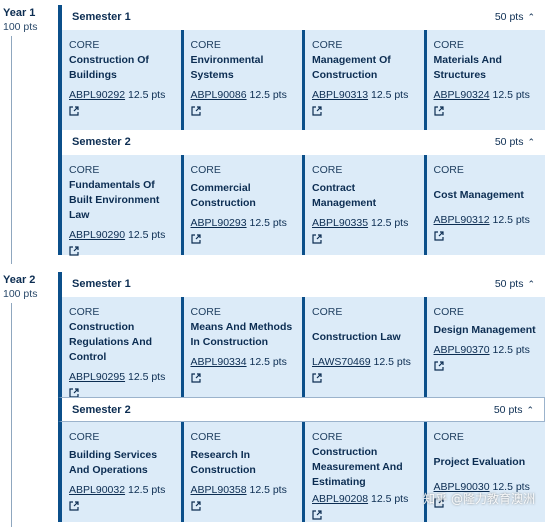  What do you see at coordinates (461, 487) in the screenshot?
I see `subject-code-link: ABPL90030` at bounding box center [461, 487].